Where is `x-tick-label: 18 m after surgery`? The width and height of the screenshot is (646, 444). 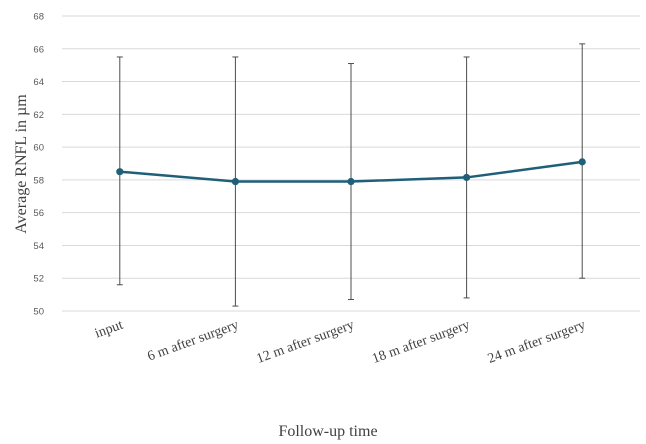 x-tick-label: 18 m after surgery is located at coordinates (421, 342).